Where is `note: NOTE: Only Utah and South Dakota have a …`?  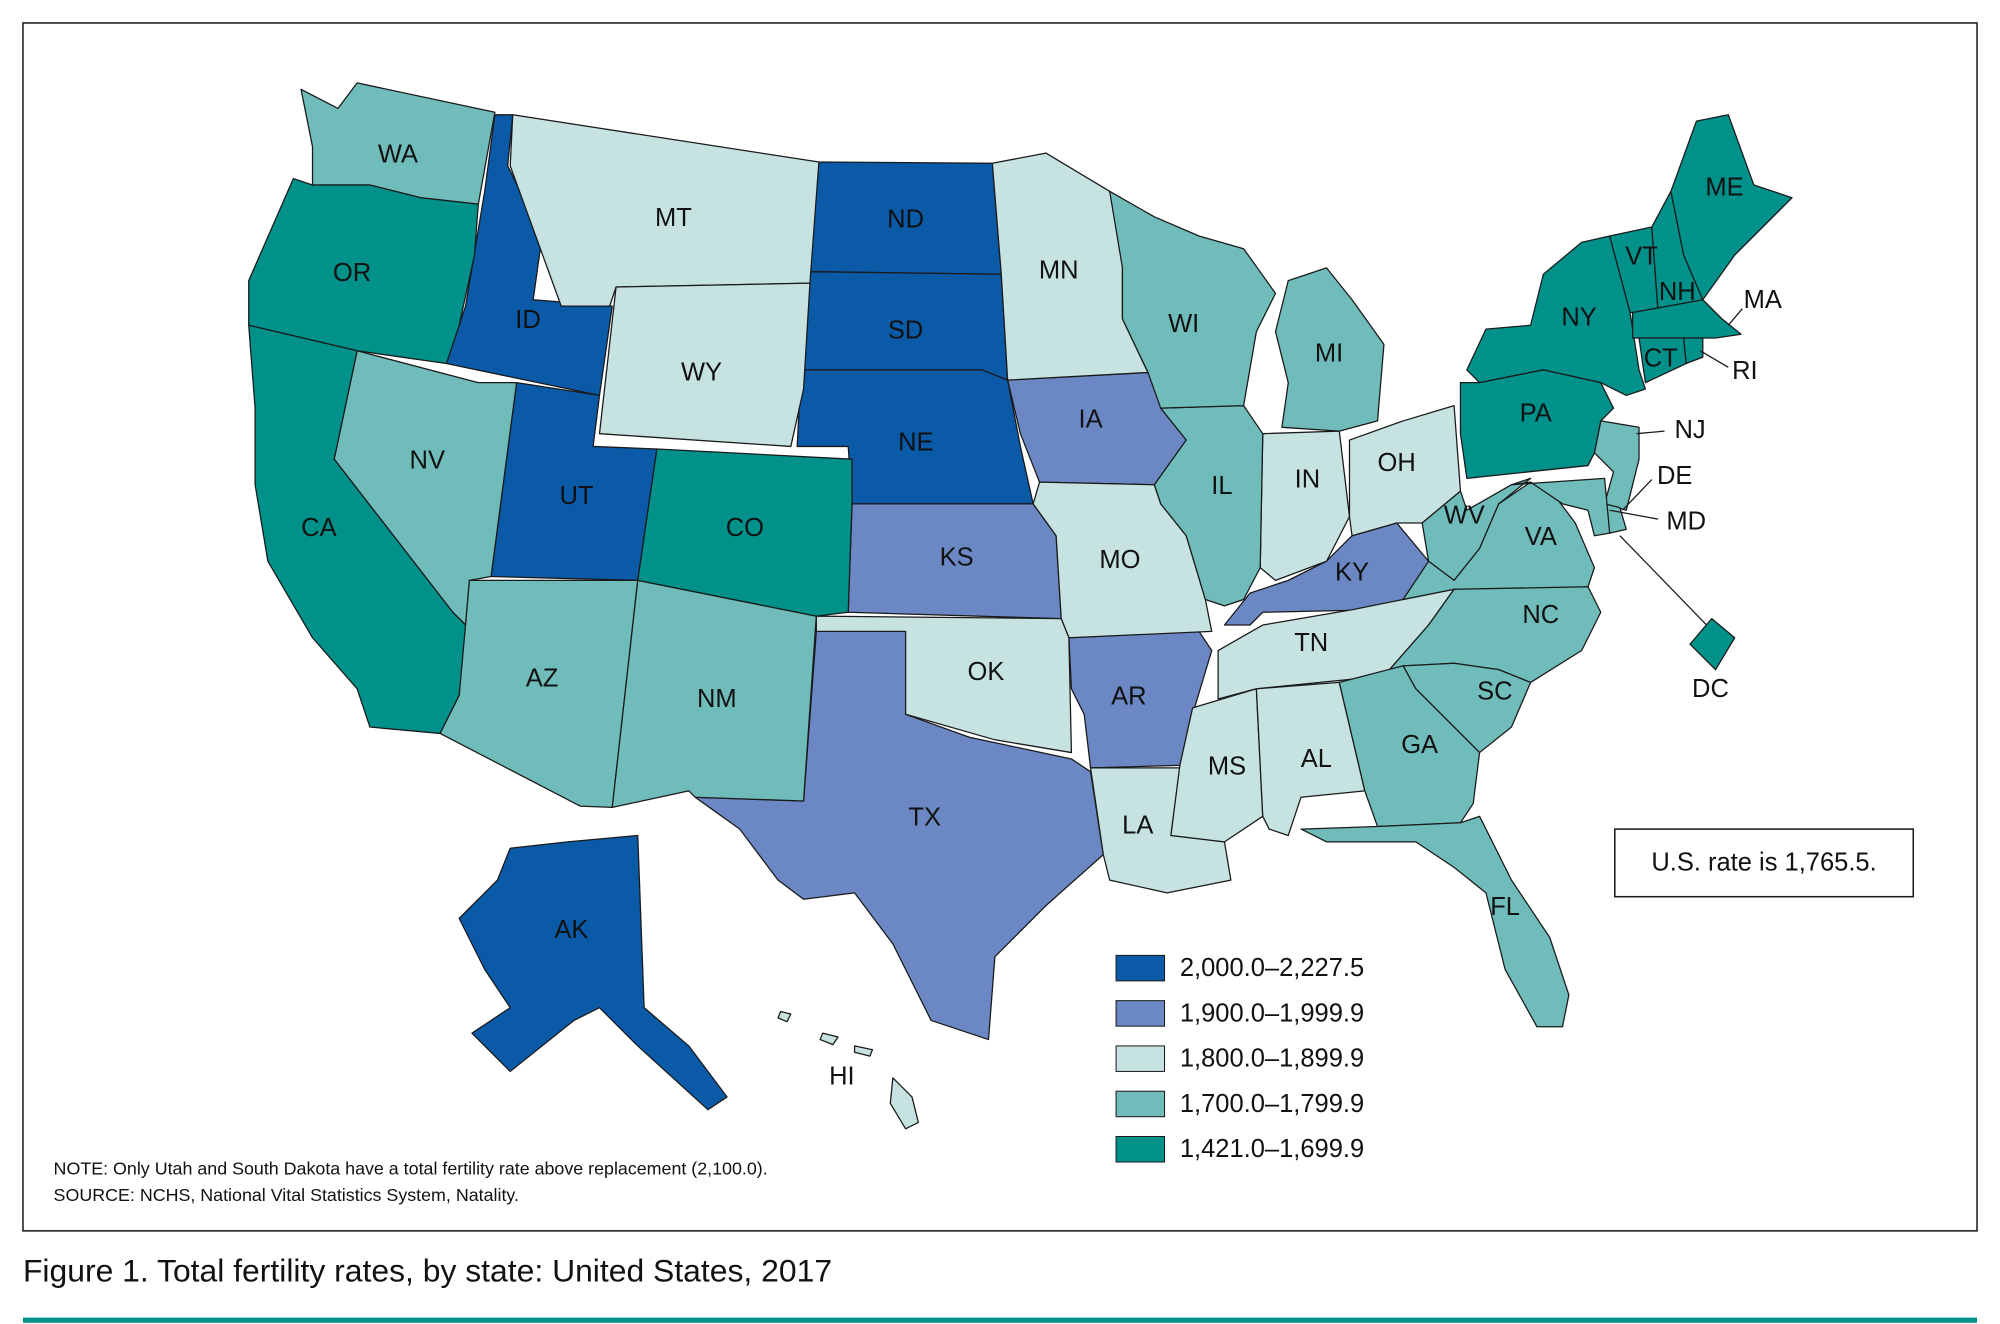 note: NOTE: Only Utah and South Dakota have a … is located at coordinates (411, 1168).